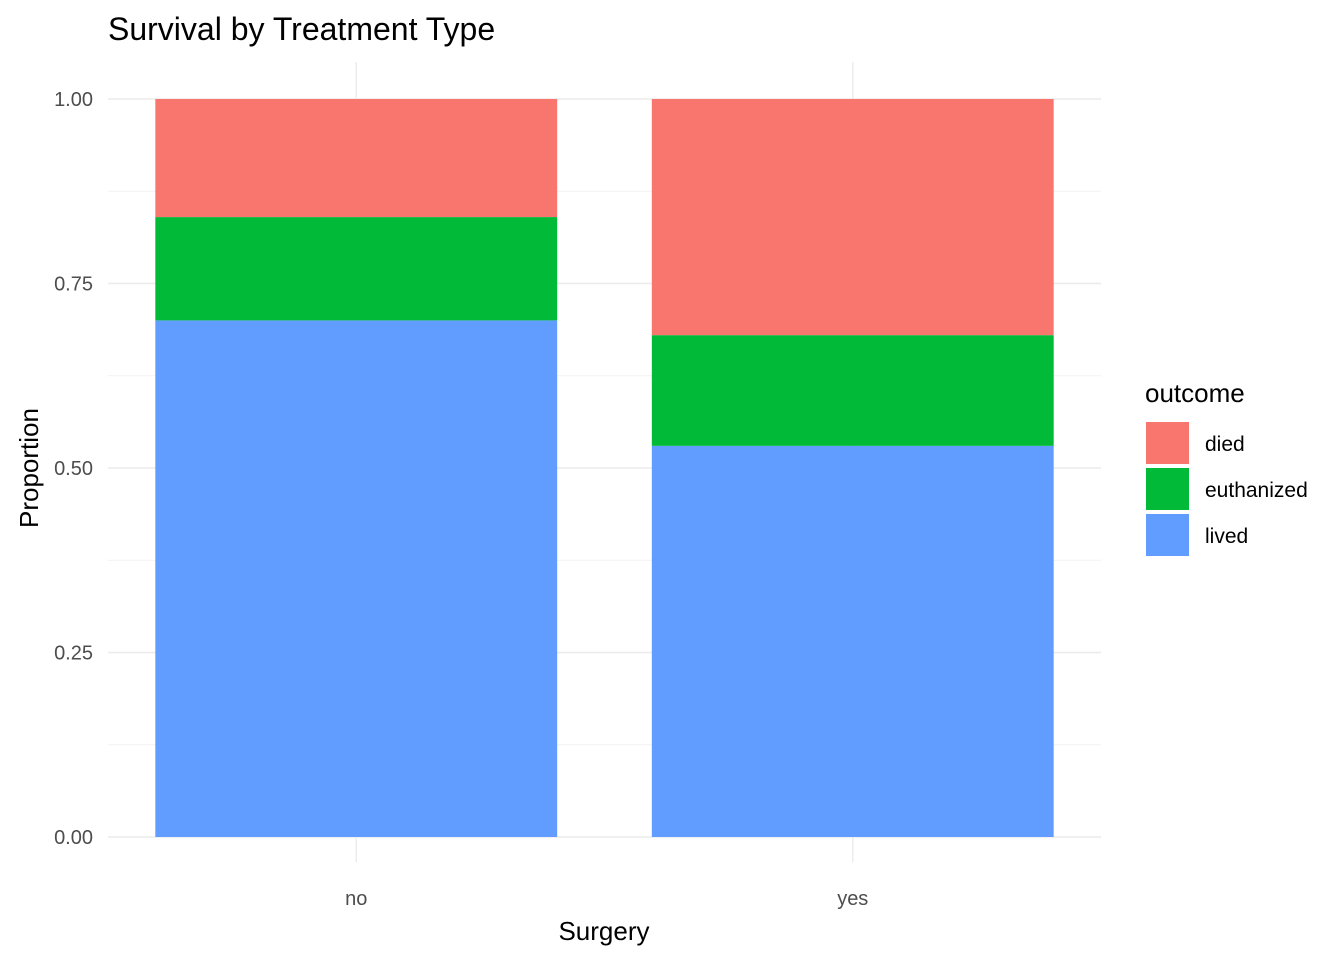 This screenshot has width=1344, height=960. I want to click on x-axis-title: Surgery, so click(603, 931).